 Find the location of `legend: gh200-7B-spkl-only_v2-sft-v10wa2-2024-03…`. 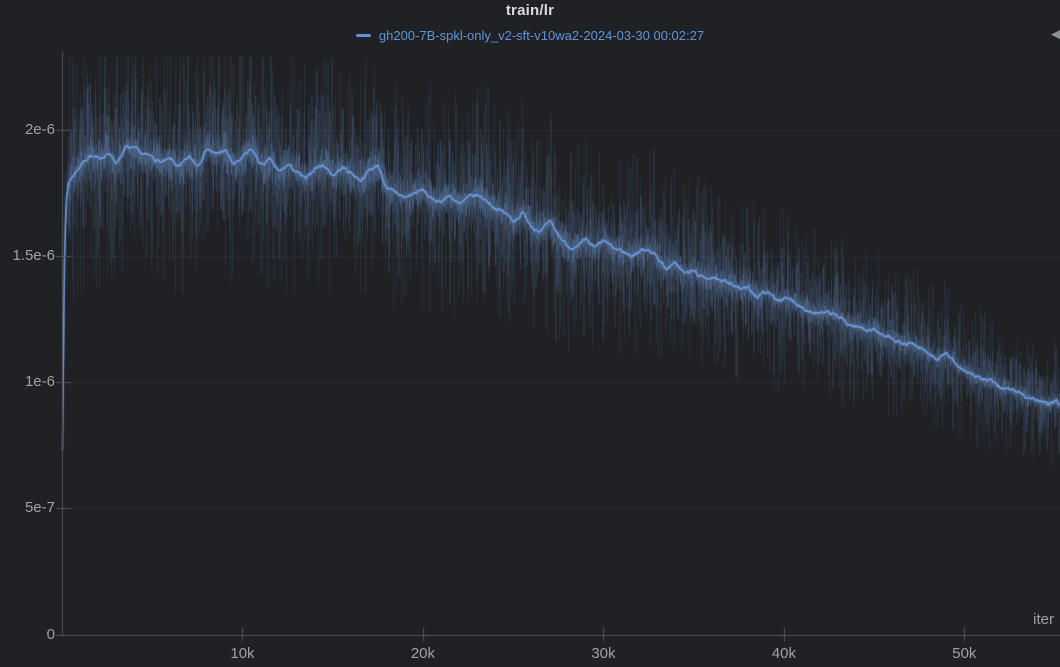

legend: gh200-7B-spkl-only_v2-sft-v10wa2-2024-03… is located at coordinates (530, 35).